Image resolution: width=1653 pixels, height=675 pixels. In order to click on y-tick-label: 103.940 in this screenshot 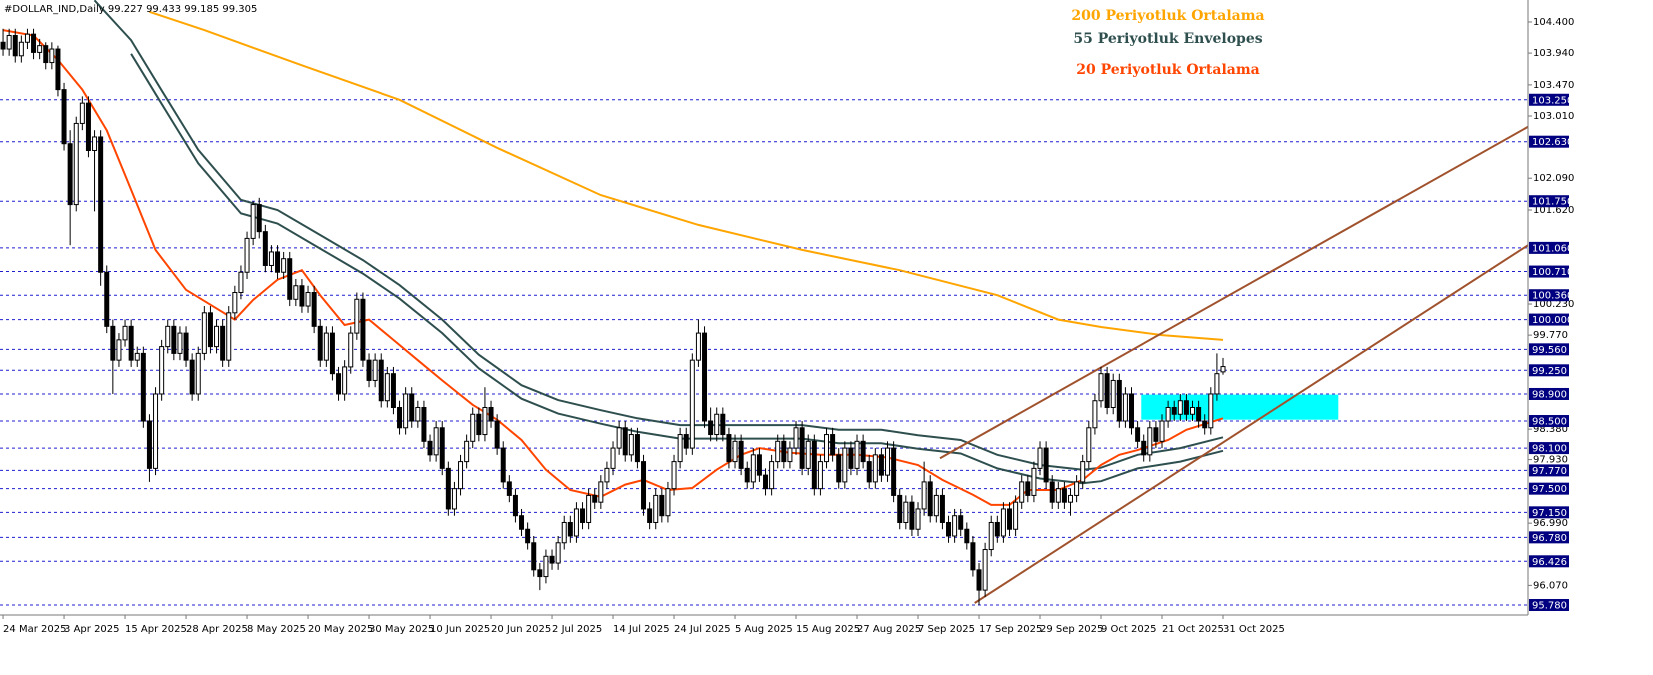, I will do `click(1553, 53)`.